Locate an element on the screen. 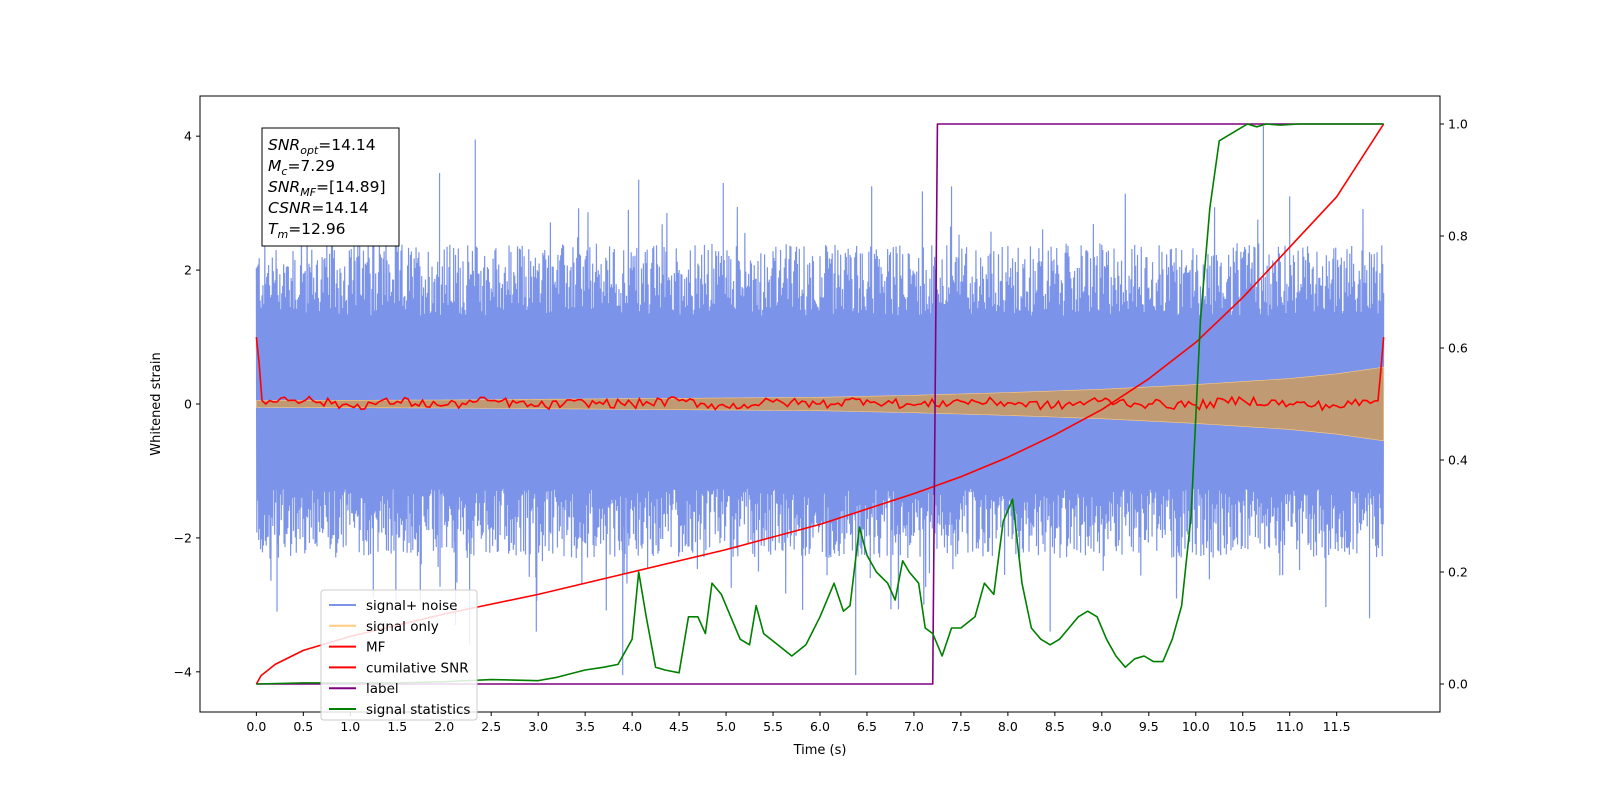  info-symbol: M is located at coordinates (274, 166).